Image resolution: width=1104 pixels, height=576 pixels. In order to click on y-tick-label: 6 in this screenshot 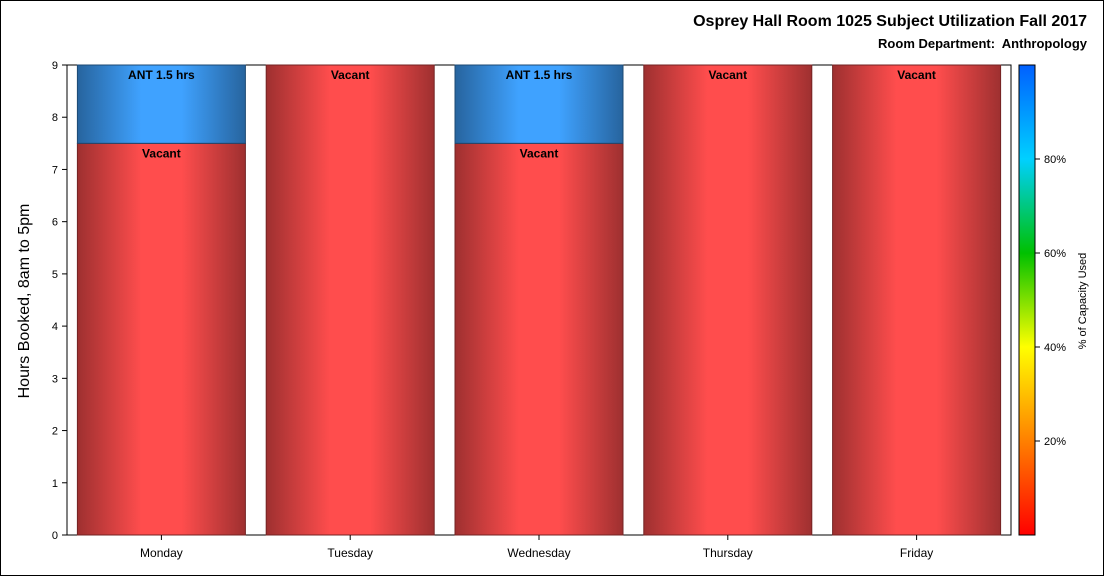, I will do `click(55, 223)`.